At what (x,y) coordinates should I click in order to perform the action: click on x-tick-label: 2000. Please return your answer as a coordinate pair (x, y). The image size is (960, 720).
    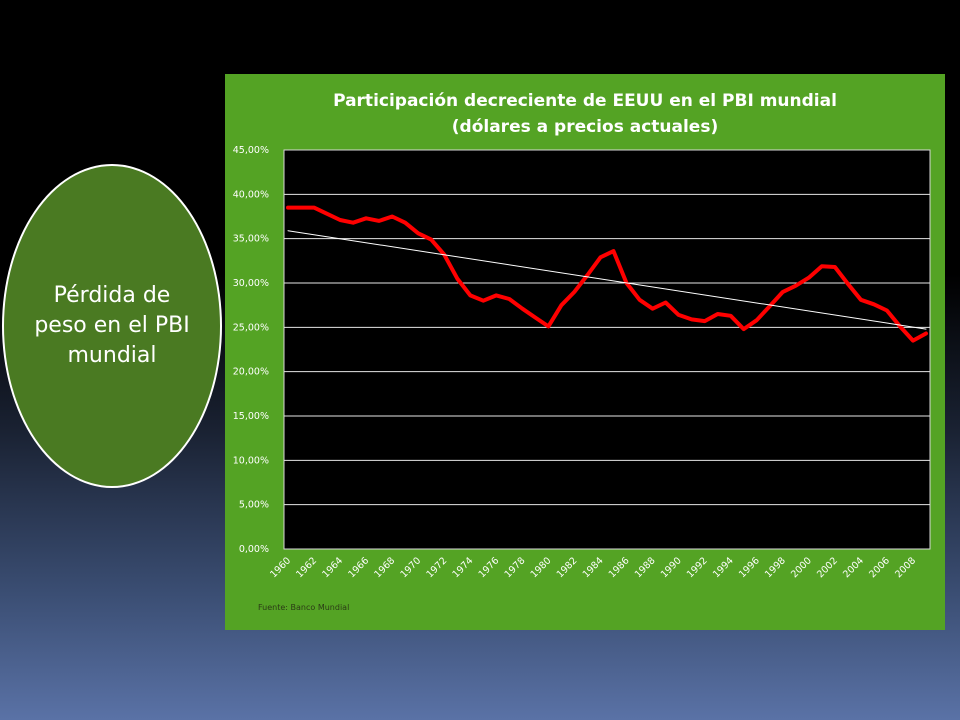
    Looking at the image, I should click on (801, 567).